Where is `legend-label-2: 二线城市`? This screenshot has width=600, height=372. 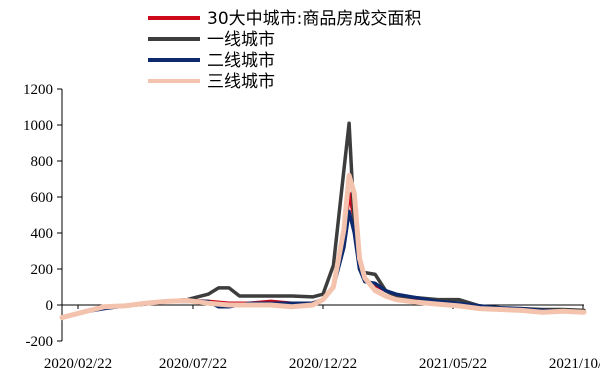
legend-label-2: 二线城市 is located at coordinates (241, 61).